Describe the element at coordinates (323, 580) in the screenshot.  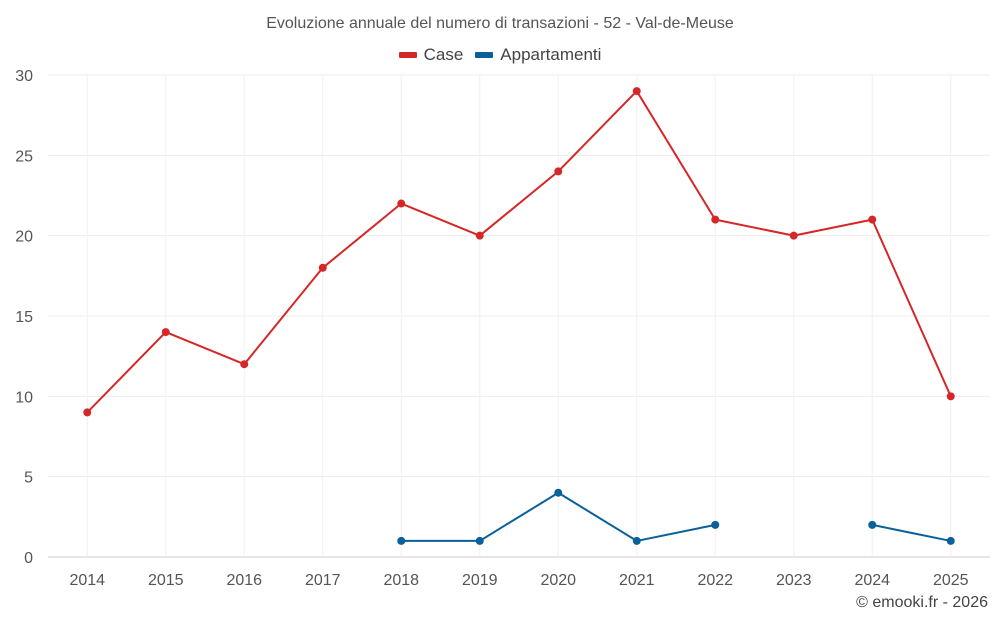
I see `x-tick-label: 2017` at that location.